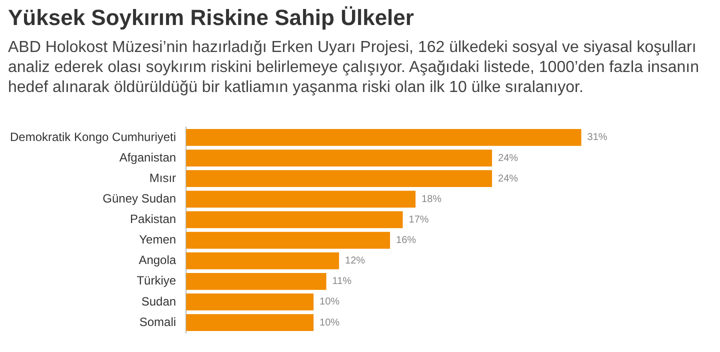  What do you see at coordinates (597, 138) in the screenshot?
I see `data-label: 31%` at bounding box center [597, 138].